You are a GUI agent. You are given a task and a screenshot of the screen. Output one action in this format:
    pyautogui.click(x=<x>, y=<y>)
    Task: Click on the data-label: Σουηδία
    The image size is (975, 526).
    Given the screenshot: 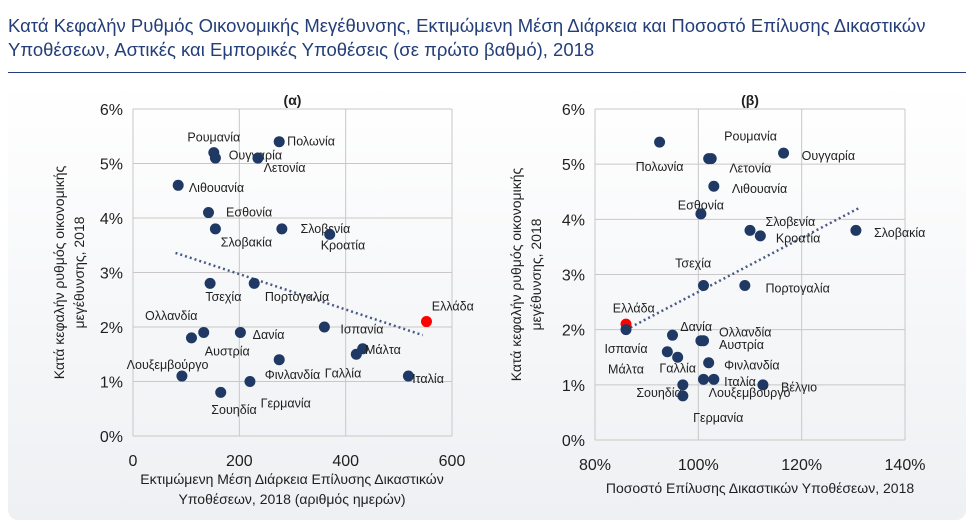 What is the action you would take?
    pyautogui.click(x=233, y=410)
    